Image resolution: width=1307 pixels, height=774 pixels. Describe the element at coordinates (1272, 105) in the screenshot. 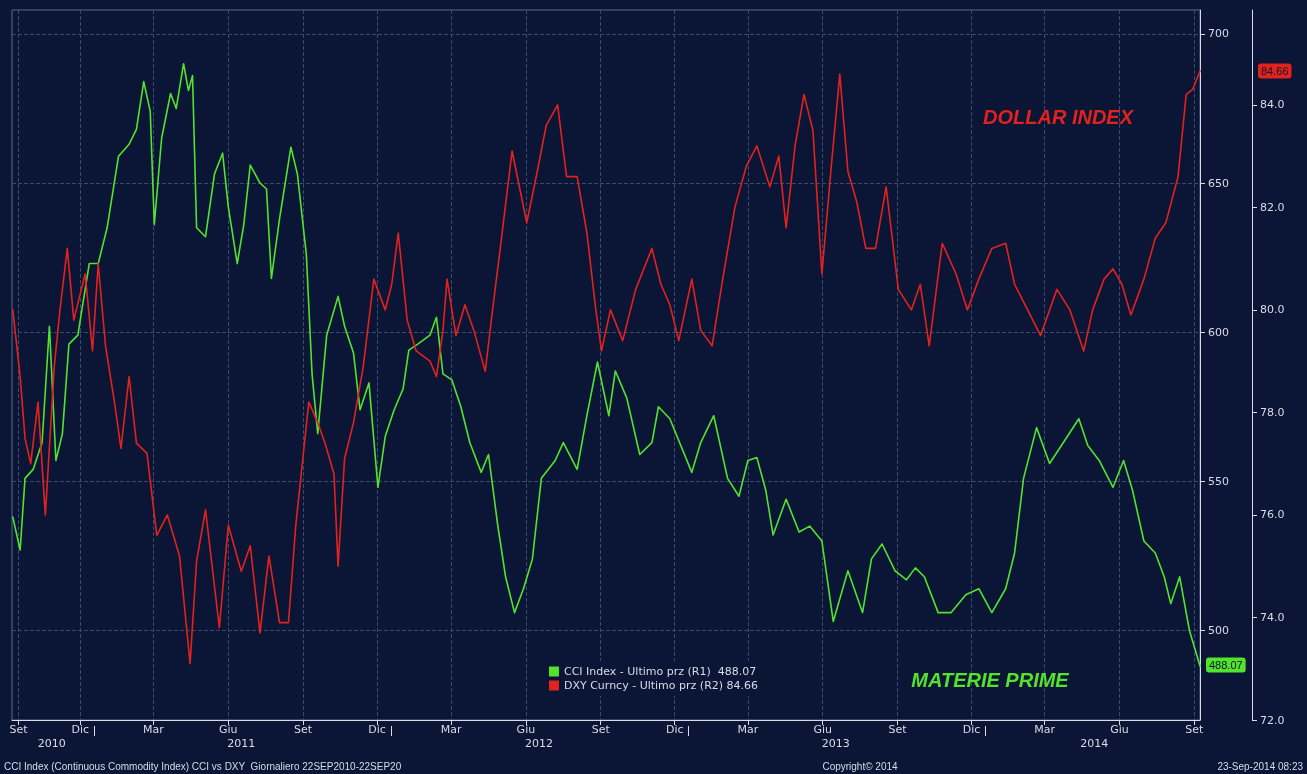

I see `y2-tick-label: 84.0` at that location.